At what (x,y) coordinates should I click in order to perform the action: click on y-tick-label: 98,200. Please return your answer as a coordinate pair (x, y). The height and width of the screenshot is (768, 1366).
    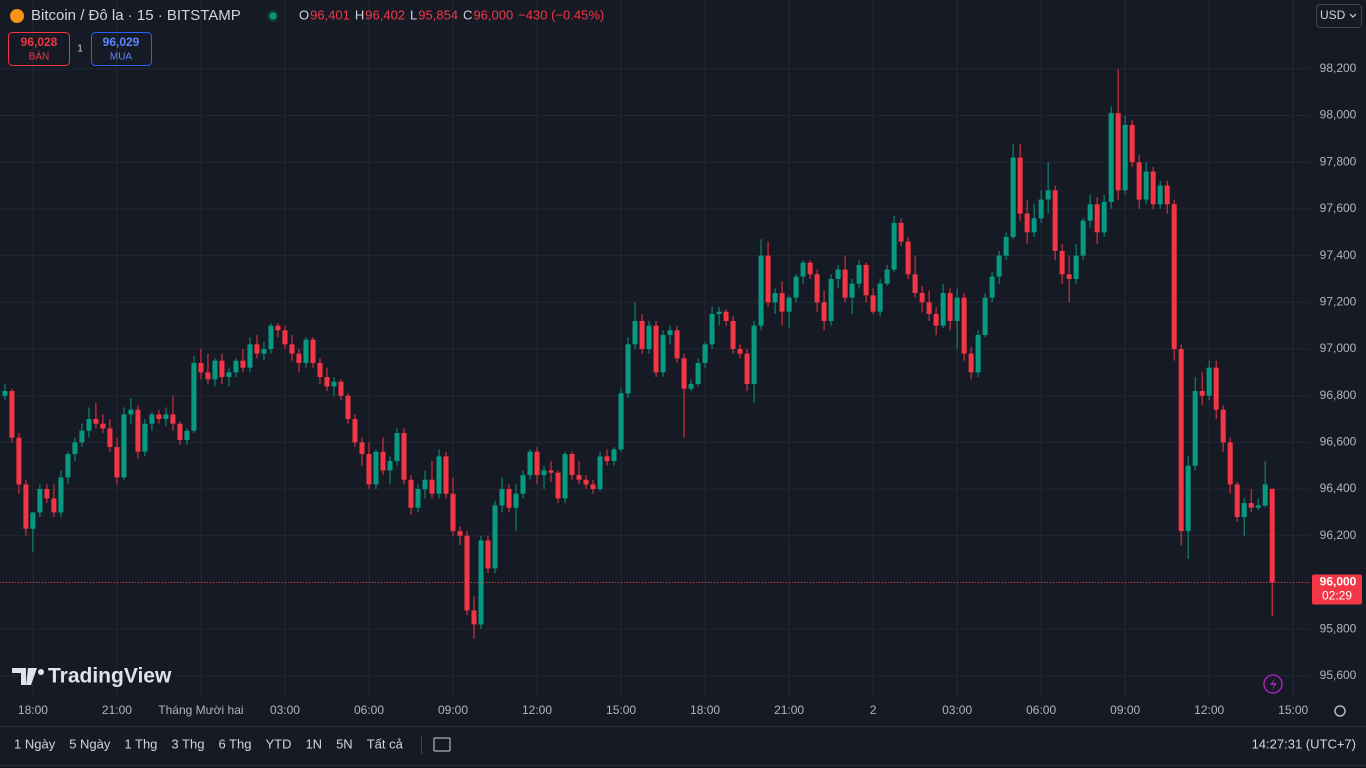
    Looking at the image, I should click on (1338, 68).